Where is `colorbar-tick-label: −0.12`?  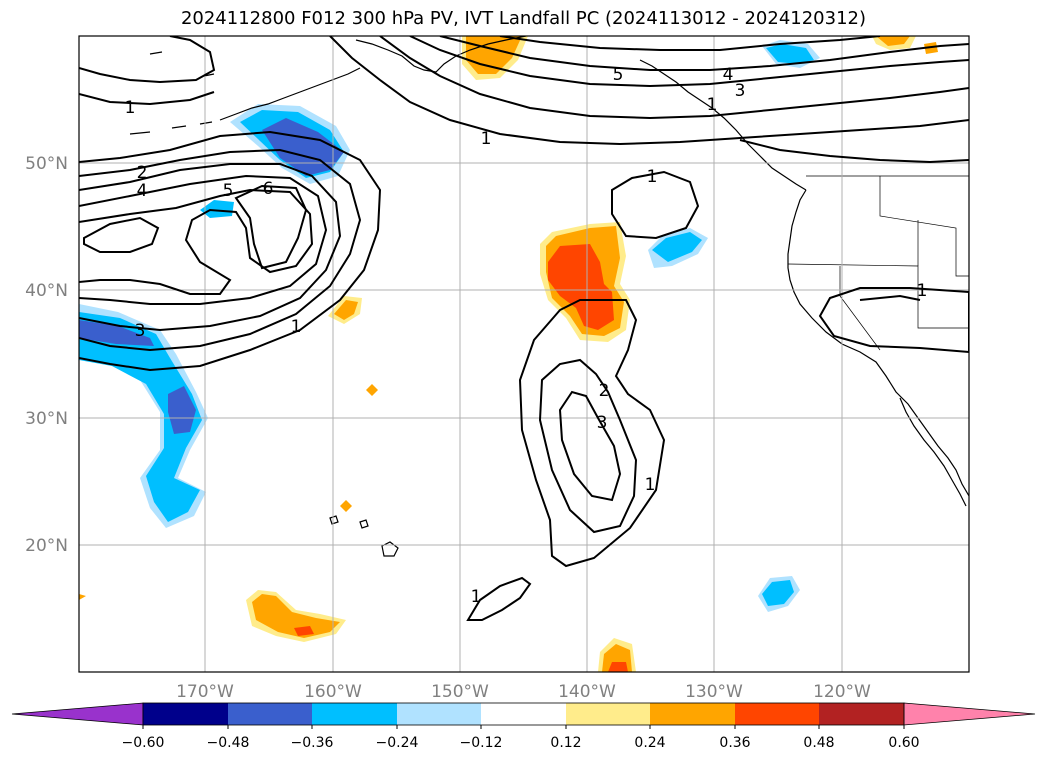
colorbar-tick-label: −0.12 is located at coordinates (481, 743).